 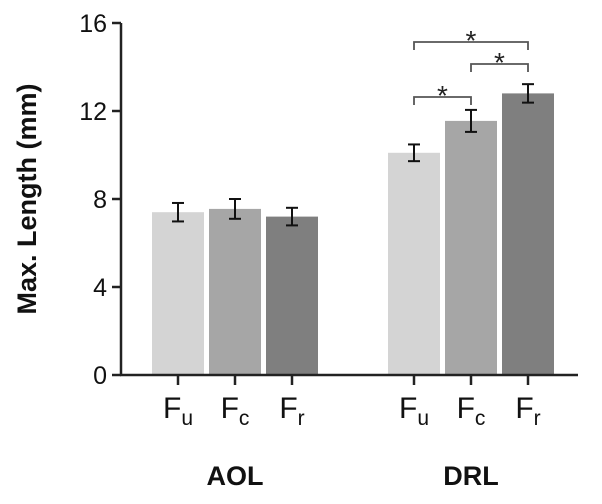 I want to click on bar-drl-fr, so click(x=528, y=234).